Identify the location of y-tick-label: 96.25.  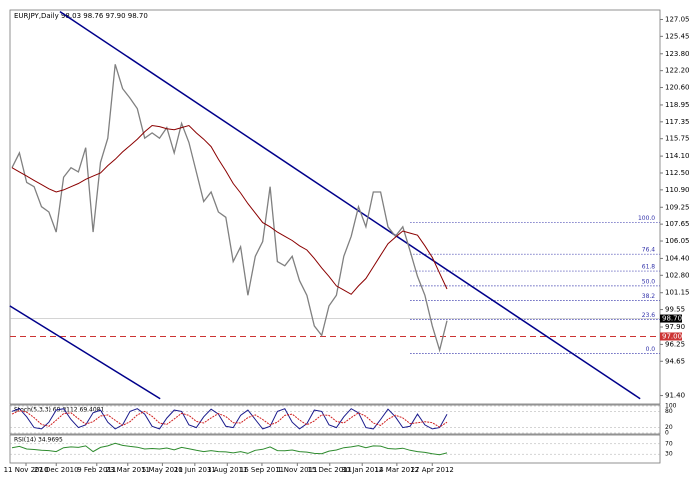
(675, 344).